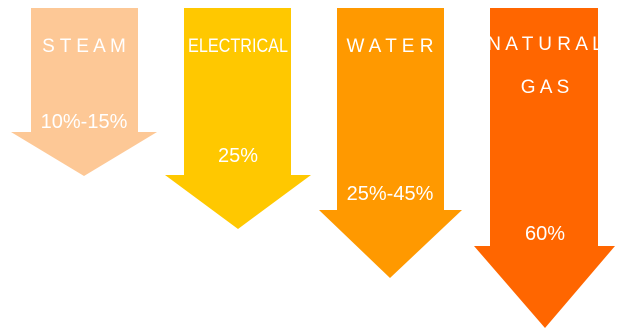 The image size is (617, 330). I want to click on arrow-steam-shape, so click(84, 92).